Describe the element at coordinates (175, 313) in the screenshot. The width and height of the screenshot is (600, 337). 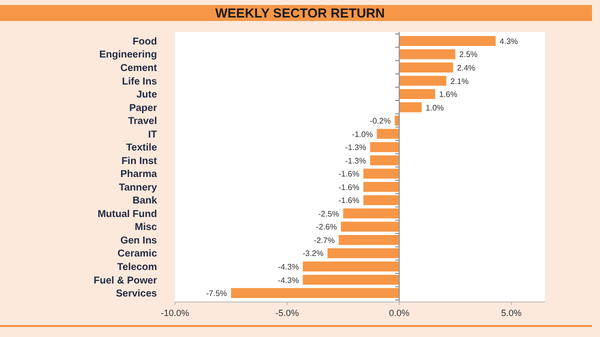
I see `x-tick-label: -10.0%` at that location.